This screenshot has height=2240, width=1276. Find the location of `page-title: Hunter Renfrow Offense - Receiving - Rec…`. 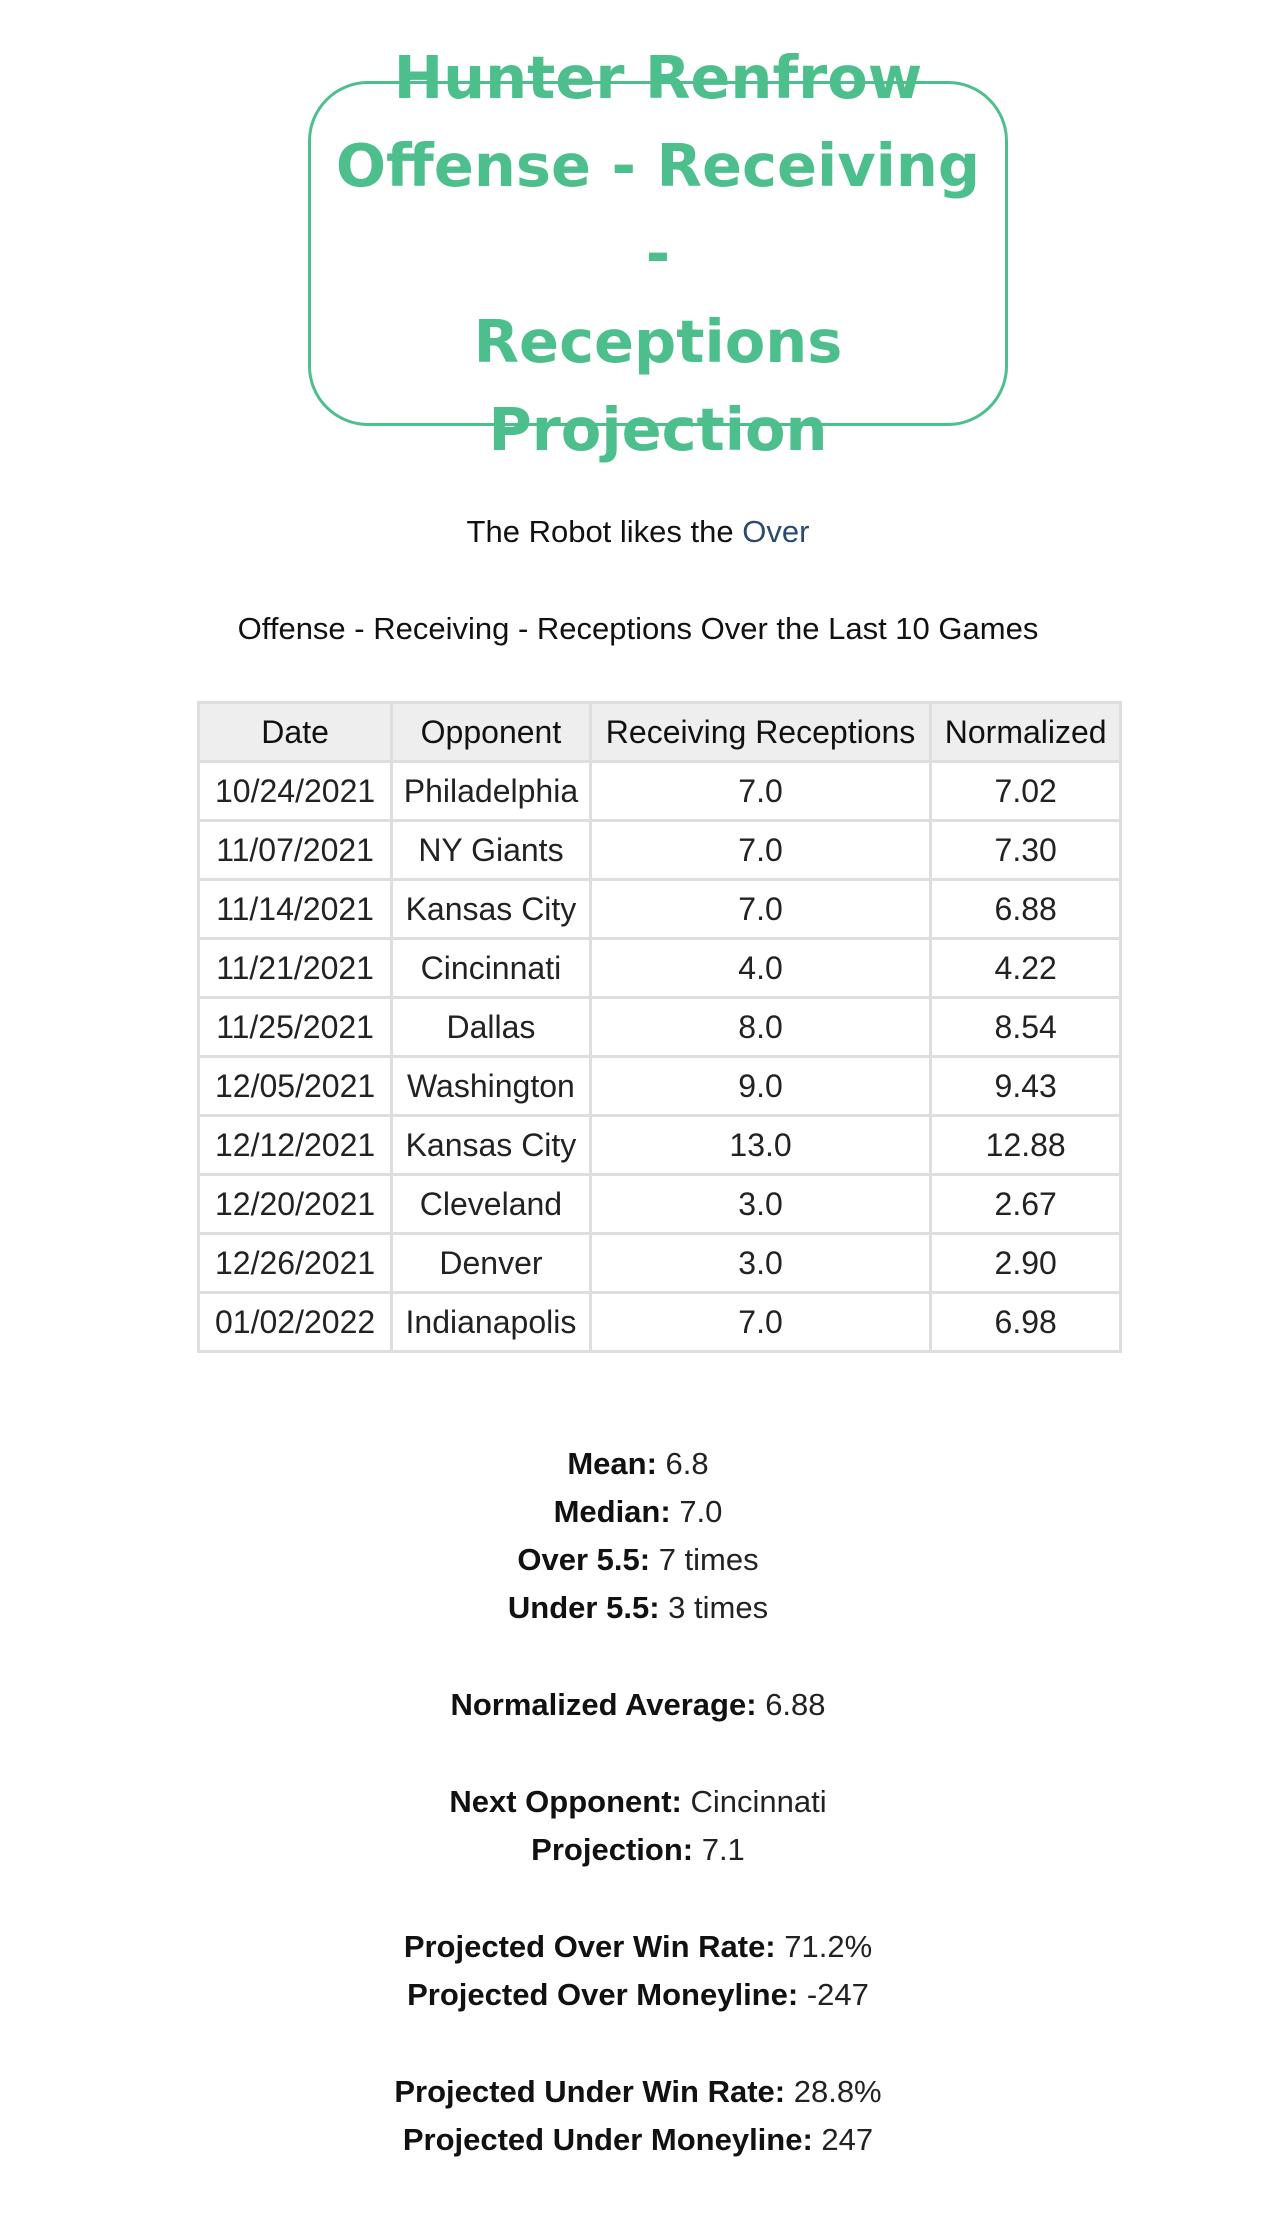

page-title: Hunter Renfrow Offense - Receiving - Rec… is located at coordinates (658, 254).